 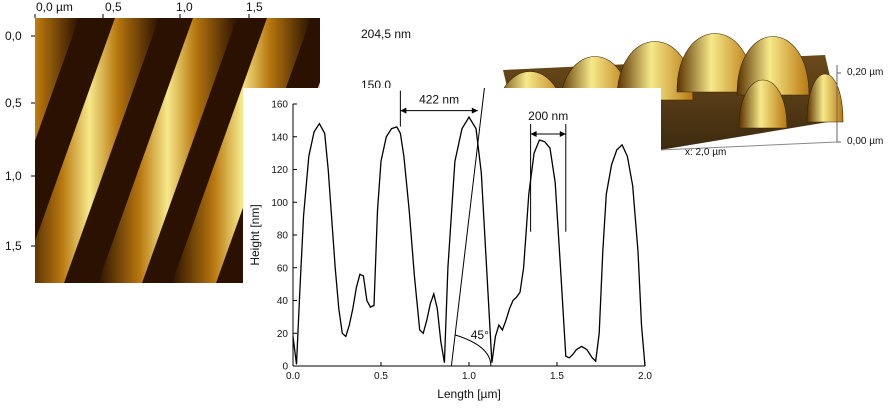 What do you see at coordinates (54, 7) in the screenshot?
I see `afm-x-tick-label: 0,0 µm` at bounding box center [54, 7].